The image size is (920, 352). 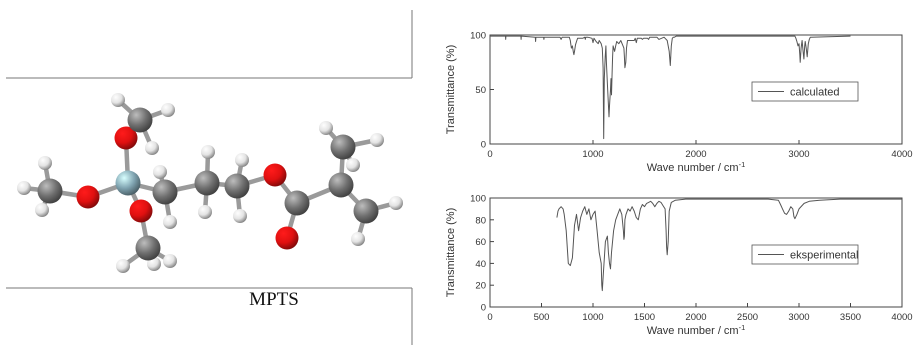 I want to click on y-tick-label-1: 20, so click(x=480, y=286).